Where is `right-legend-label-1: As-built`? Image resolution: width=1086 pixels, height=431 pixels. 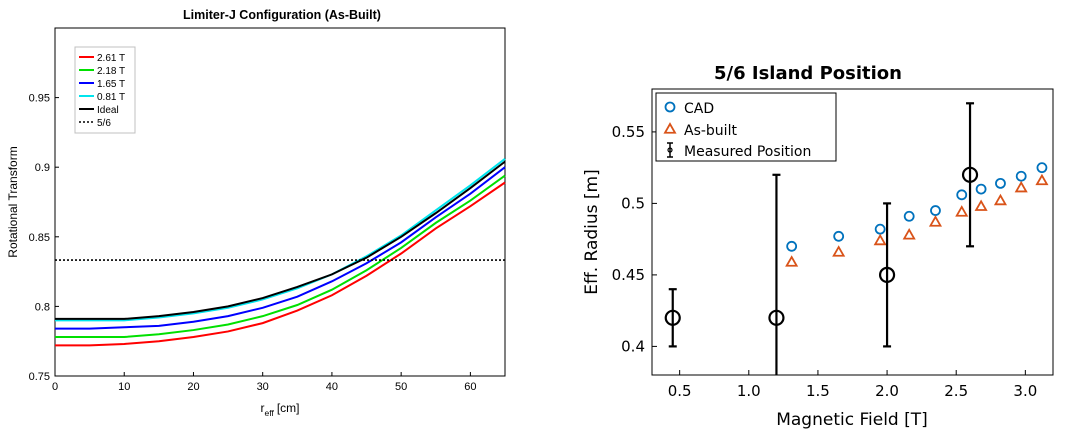 right-legend-label-1: As-built is located at coordinates (710, 131).